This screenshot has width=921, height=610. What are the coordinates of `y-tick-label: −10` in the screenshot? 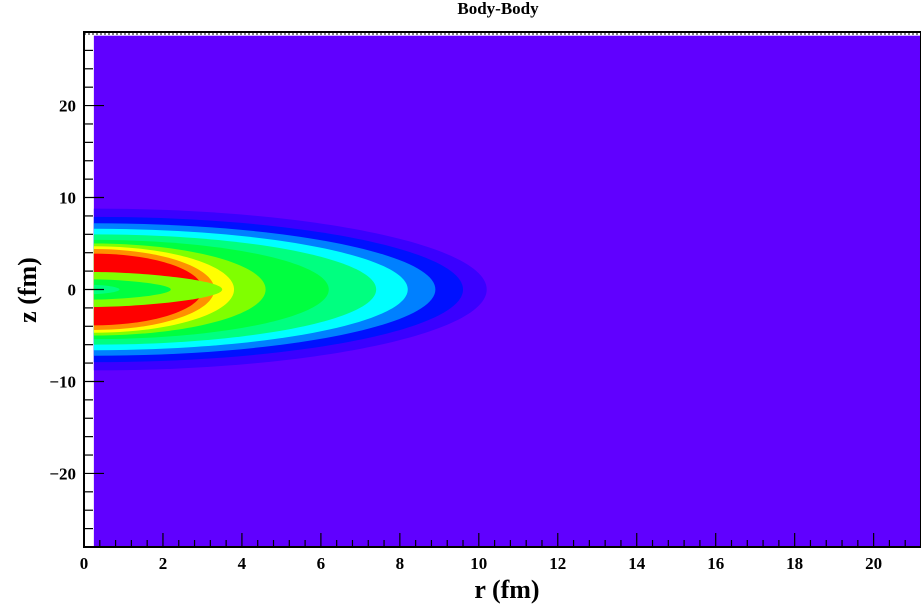 It's located at (62, 381).